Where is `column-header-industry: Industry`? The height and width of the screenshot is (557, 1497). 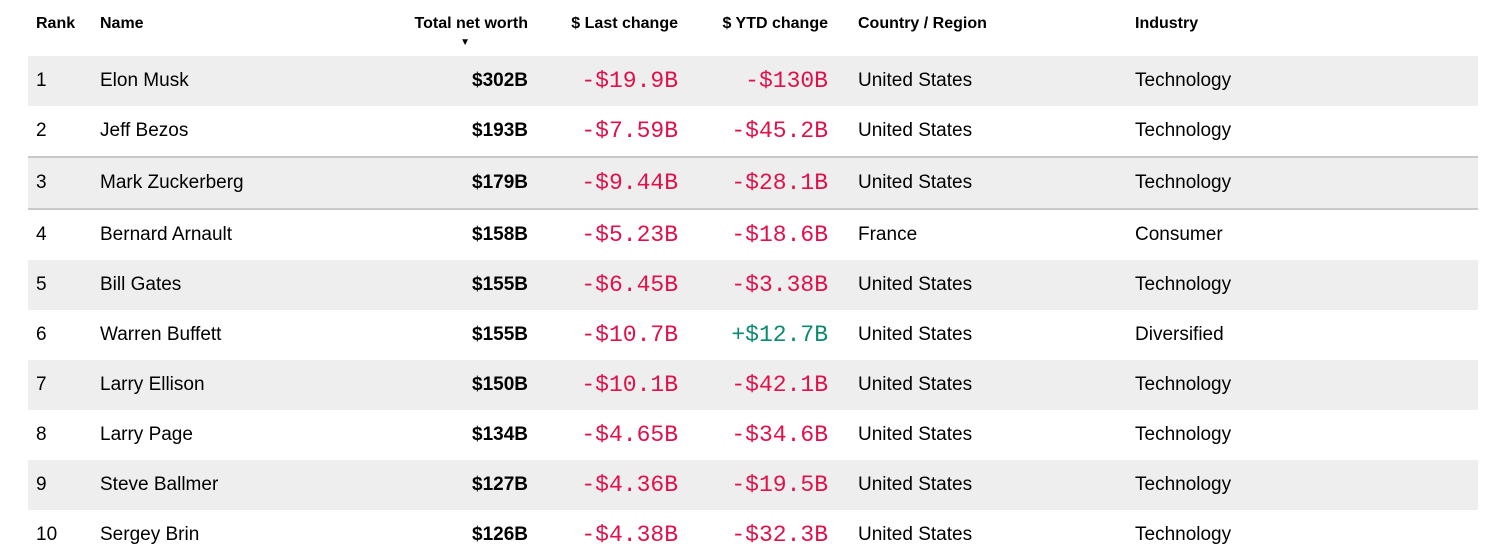 column-header-industry: Industry is located at coordinates (1290, 28).